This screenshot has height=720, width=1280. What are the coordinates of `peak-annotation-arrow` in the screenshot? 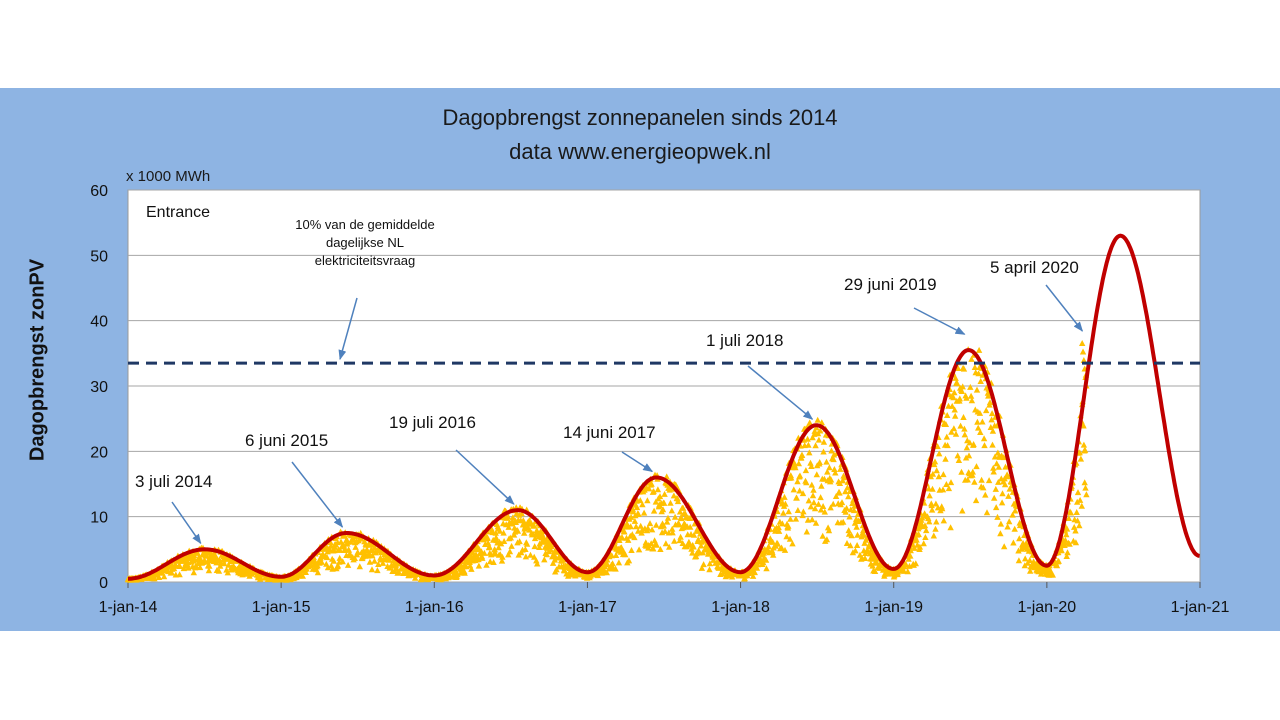 It's located at (186, 523).